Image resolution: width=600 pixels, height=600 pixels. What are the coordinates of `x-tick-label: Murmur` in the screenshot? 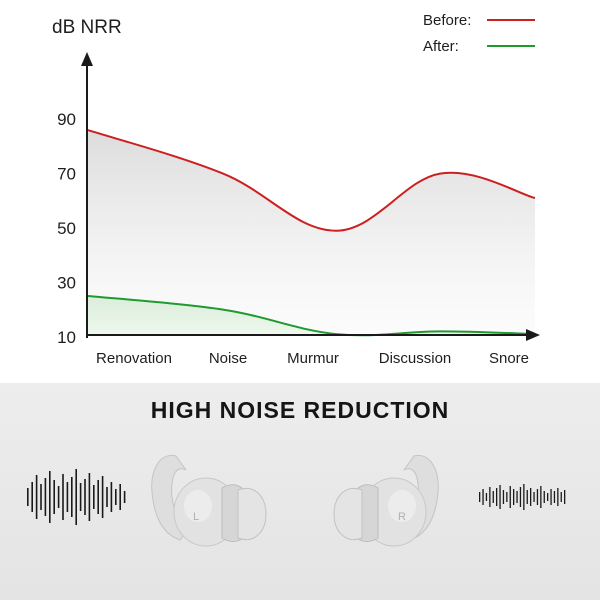 It's located at (313, 358).